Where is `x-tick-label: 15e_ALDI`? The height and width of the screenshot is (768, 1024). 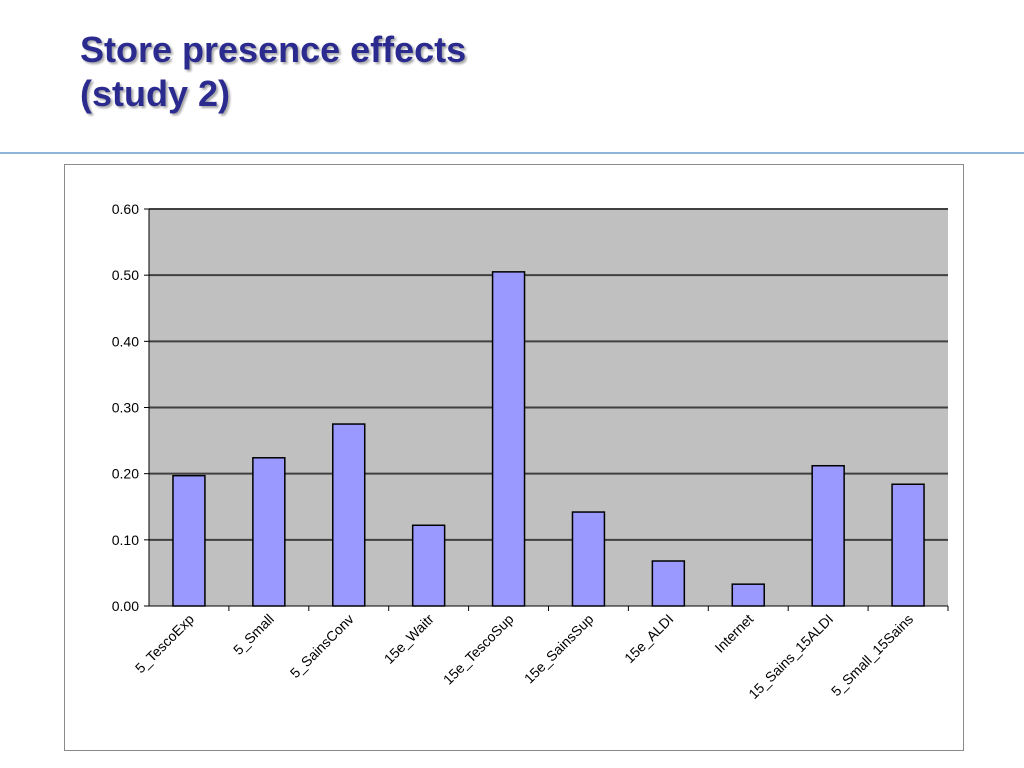 x-tick-label: 15e_ALDI is located at coordinates (648, 638).